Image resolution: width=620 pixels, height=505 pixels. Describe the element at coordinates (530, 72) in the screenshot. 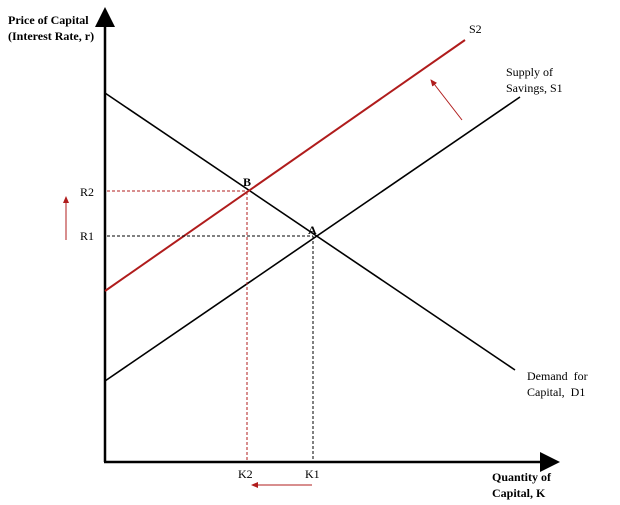

I see `s1-label-line1: Supply of` at that location.